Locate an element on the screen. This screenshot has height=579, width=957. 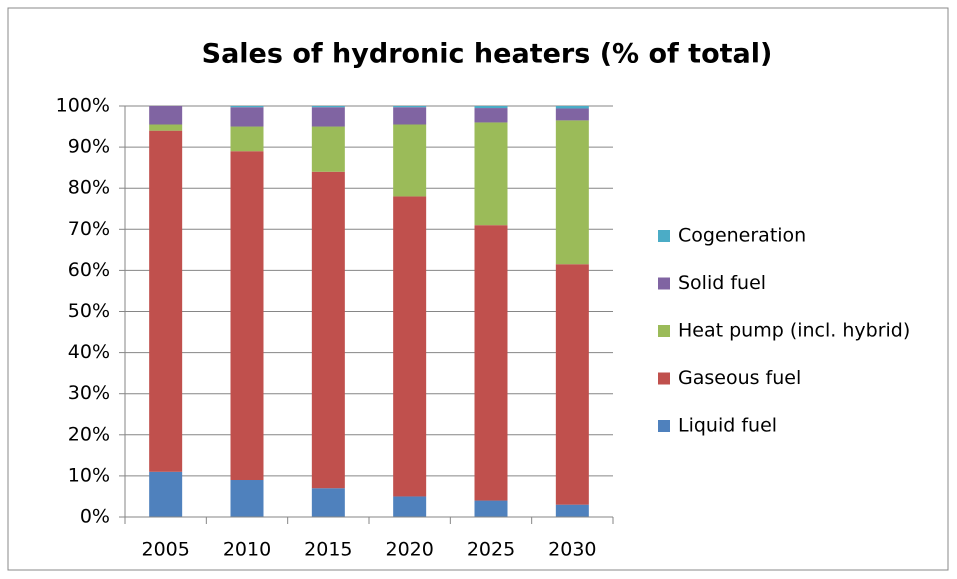
y-tick-label: 40% is located at coordinates (89, 352).